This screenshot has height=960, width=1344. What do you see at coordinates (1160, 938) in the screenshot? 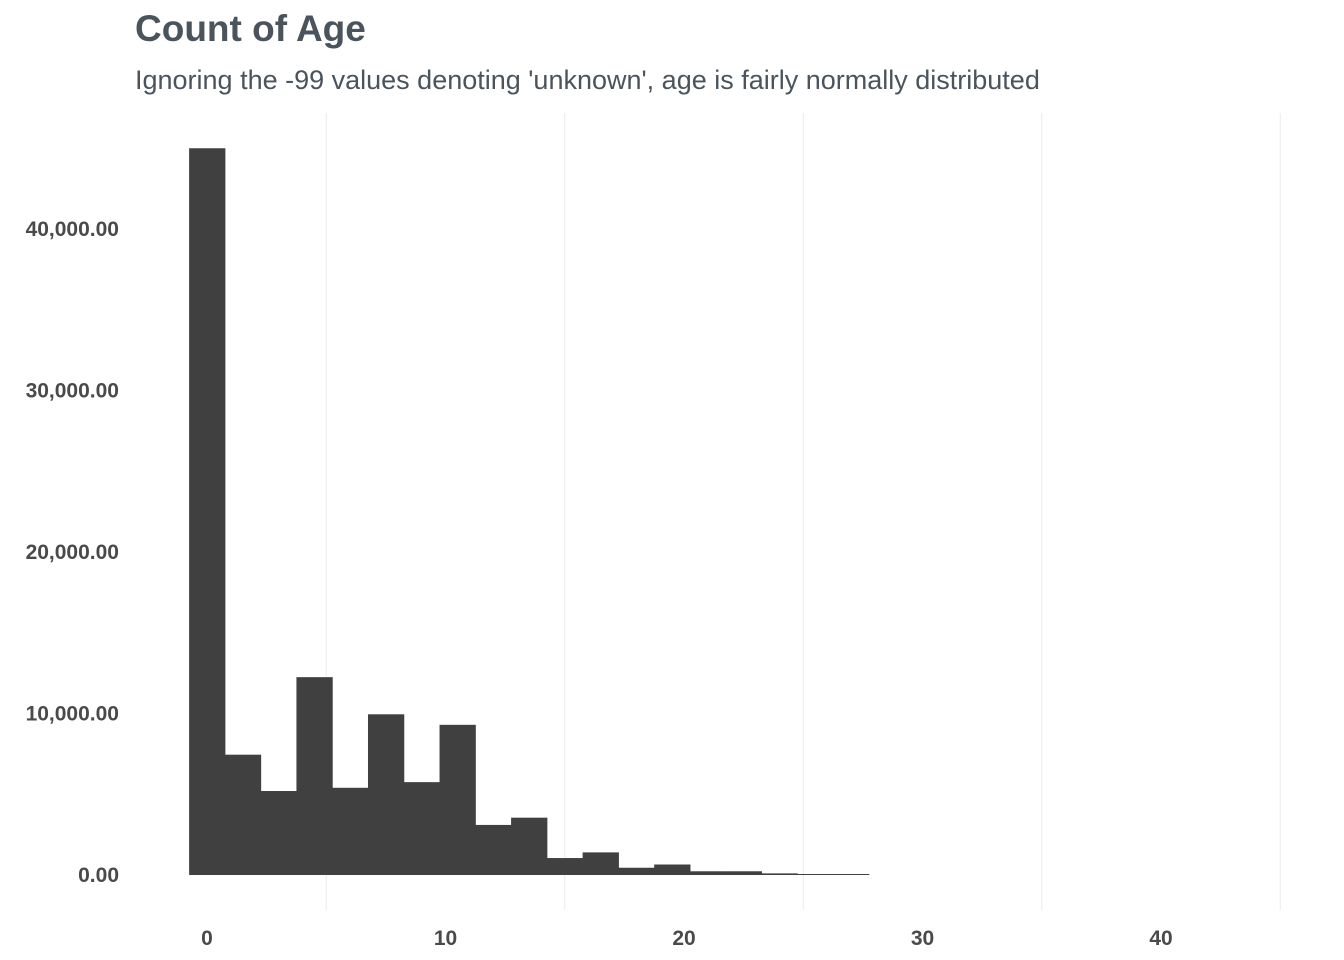
I see `x-tick-label: 40` at bounding box center [1160, 938].